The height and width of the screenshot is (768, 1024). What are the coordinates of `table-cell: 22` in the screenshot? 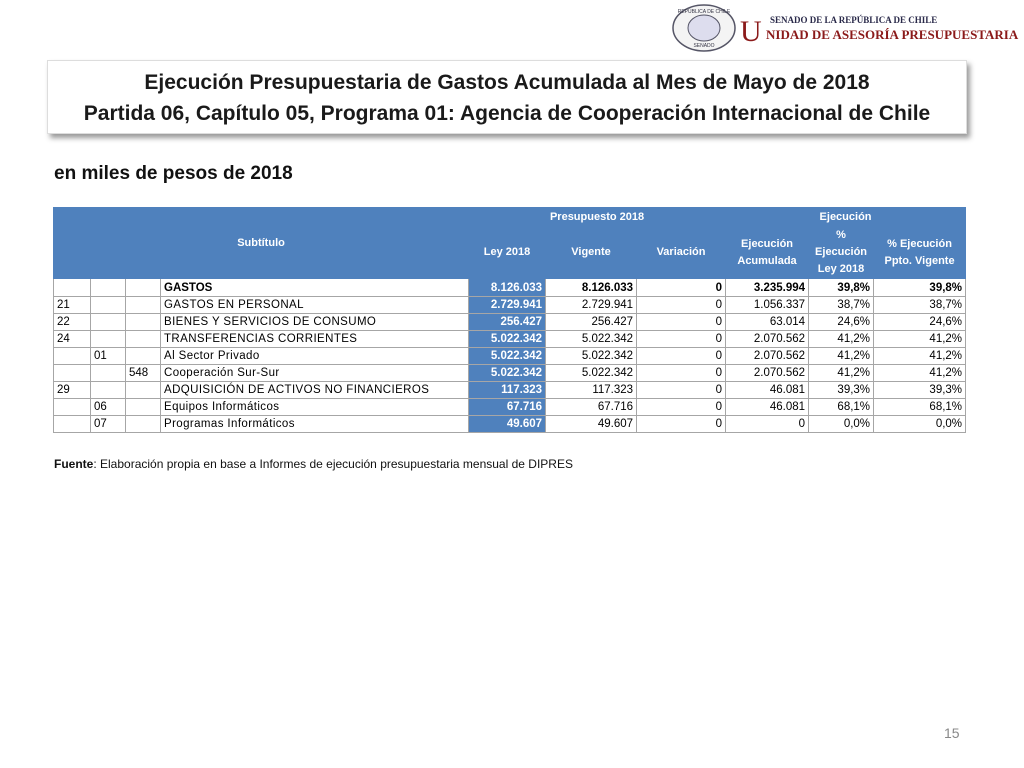 It's located at (72, 322).